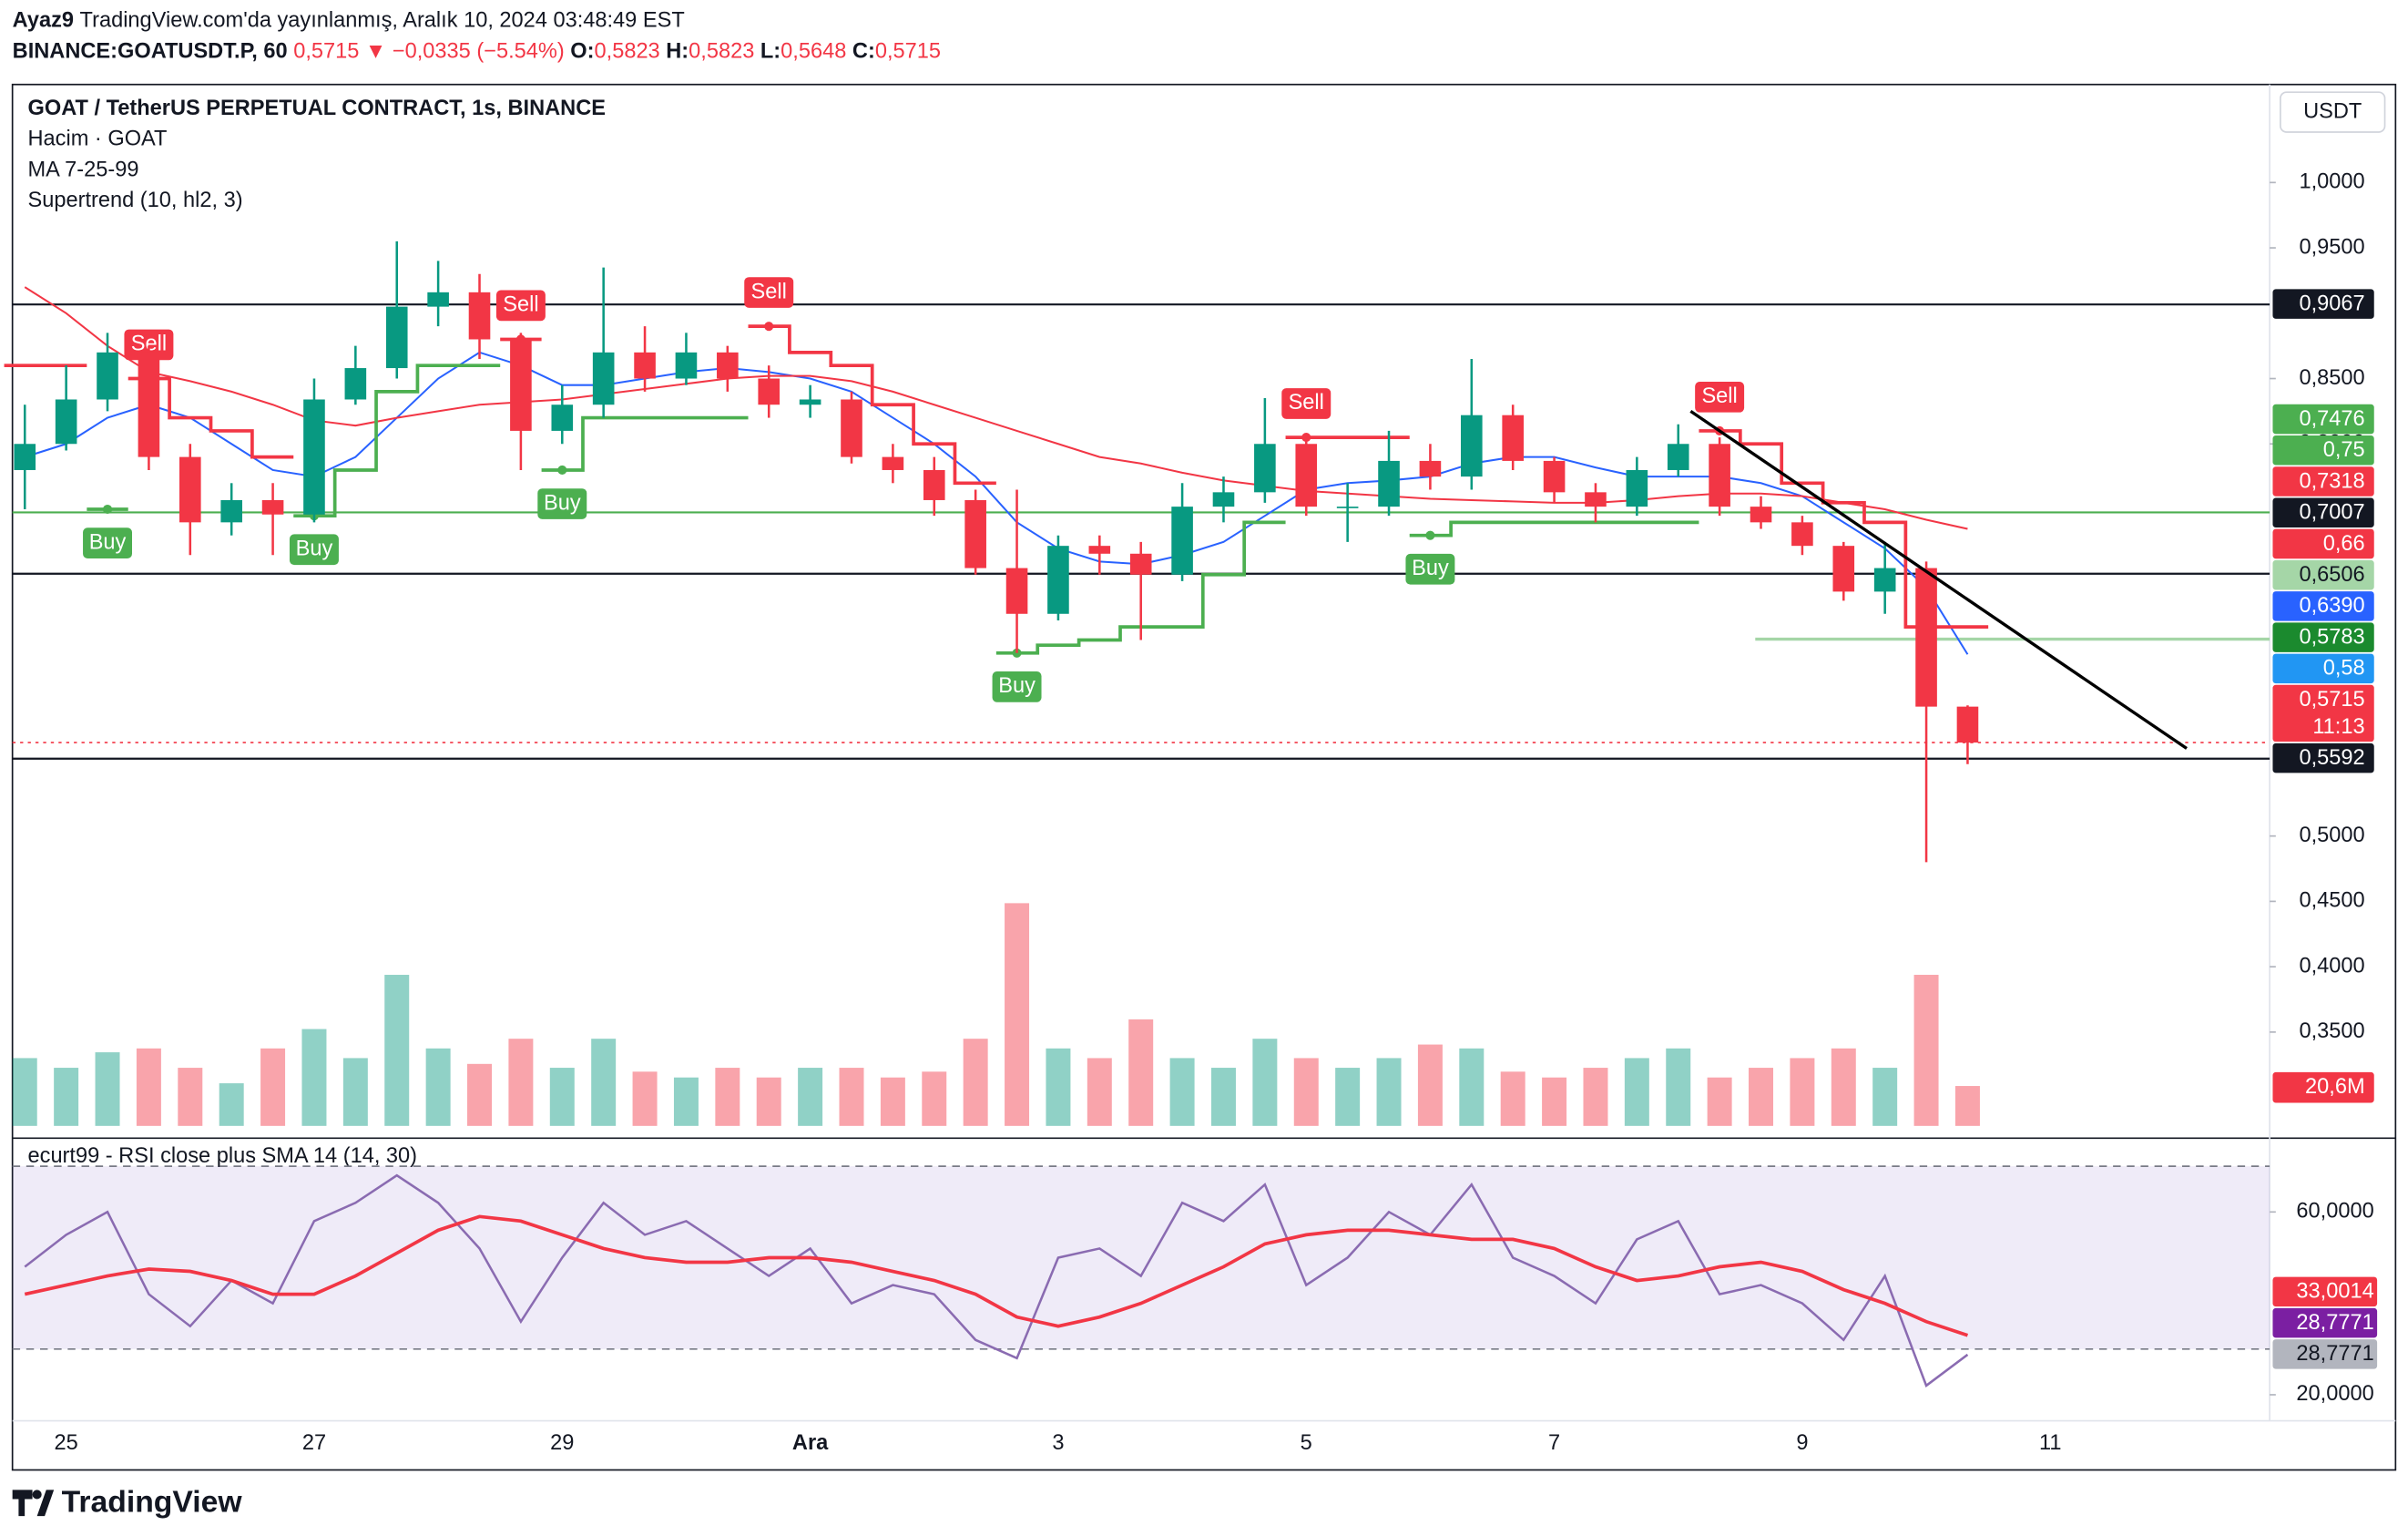  Describe the element at coordinates (2331, 606) in the screenshot. I see `price-label: 0,6390` at that location.